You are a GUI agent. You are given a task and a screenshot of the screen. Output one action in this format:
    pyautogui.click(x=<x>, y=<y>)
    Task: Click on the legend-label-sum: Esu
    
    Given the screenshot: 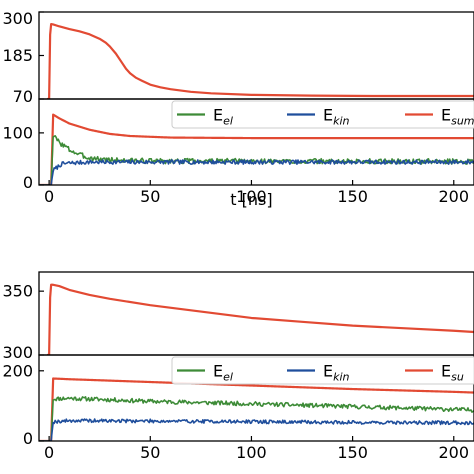 What is the action you would take?
    pyautogui.click(x=452, y=373)
    